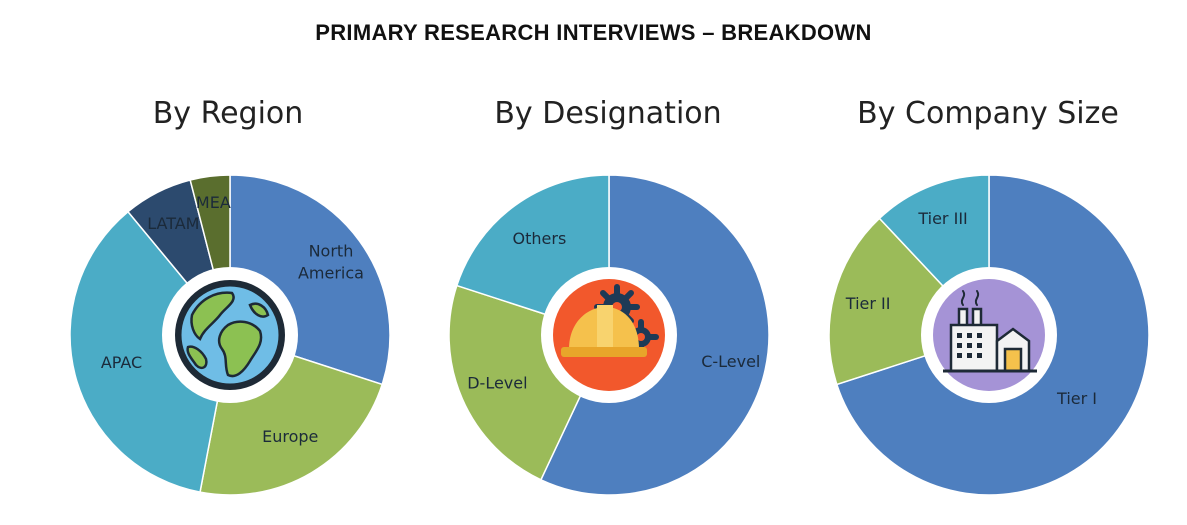 Image resolution: width=1187 pixels, height=525 pixels. What do you see at coordinates (942, 218) in the screenshot?
I see `slice-label: Tier III` at bounding box center [942, 218].